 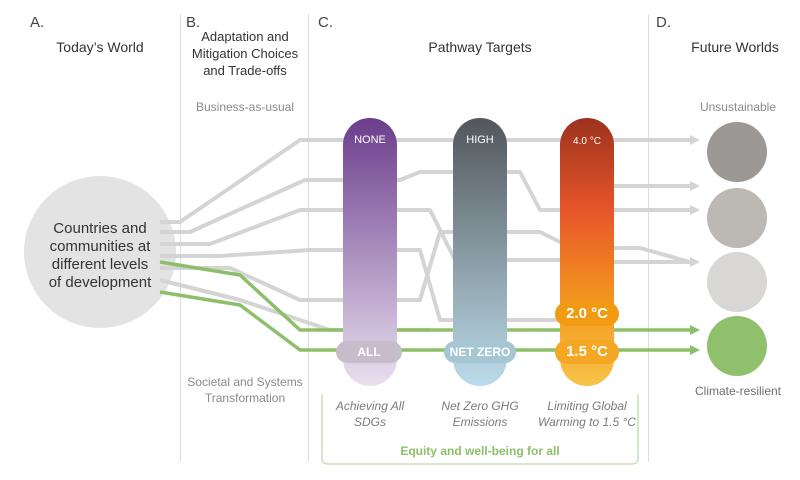 What do you see at coordinates (100, 47) in the screenshot?
I see `section-a-title: Today’s World` at bounding box center [100, 47].